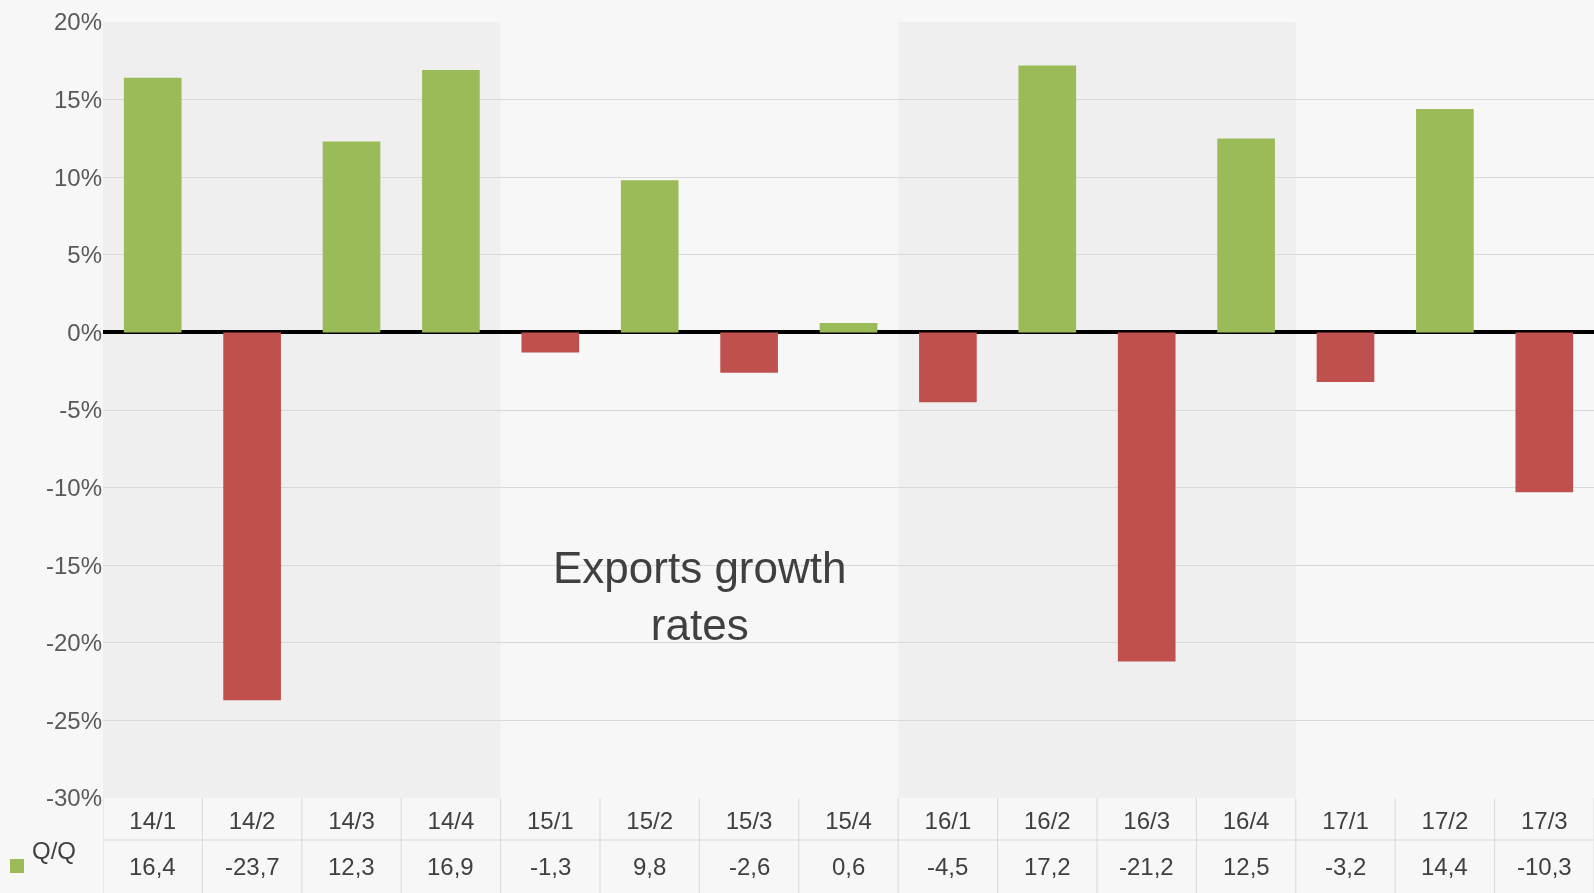 Image resolution: width=1594 pixels, height=893 pixels. Describe the element at coordinates (73, 565) in the screenshot. I see `y-tick-label: -15%` at that location.